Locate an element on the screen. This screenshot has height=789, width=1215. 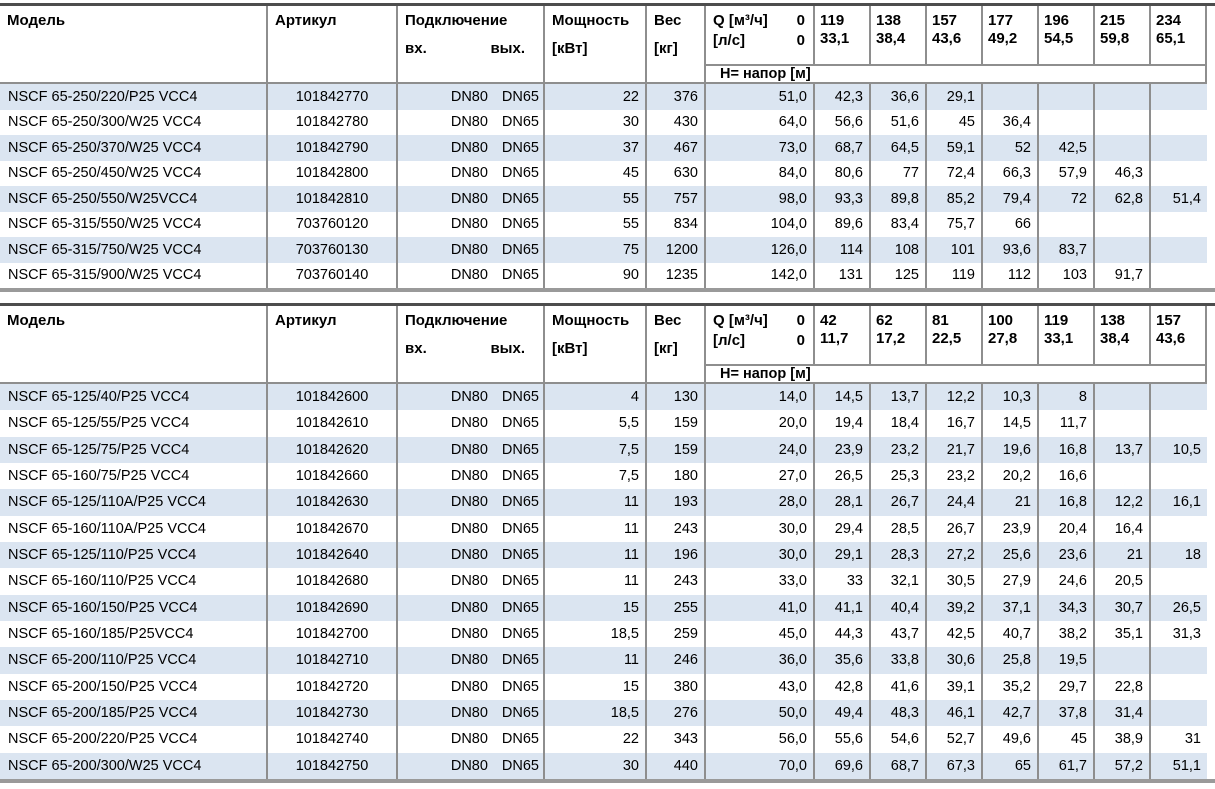
head-value-cell: 83,4 is located at coordinates (899, 224).